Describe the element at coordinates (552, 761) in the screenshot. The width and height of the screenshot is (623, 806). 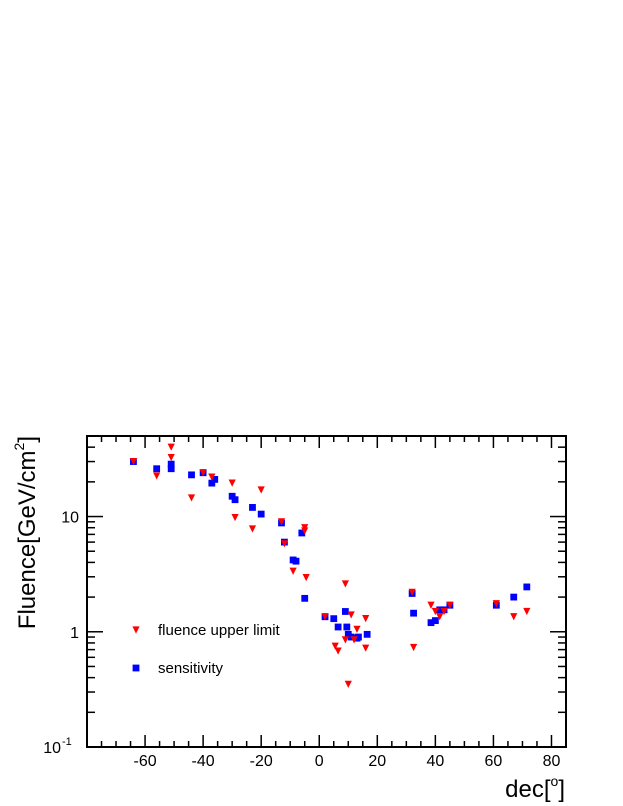
I see `x-tick-label: 80` at that location.